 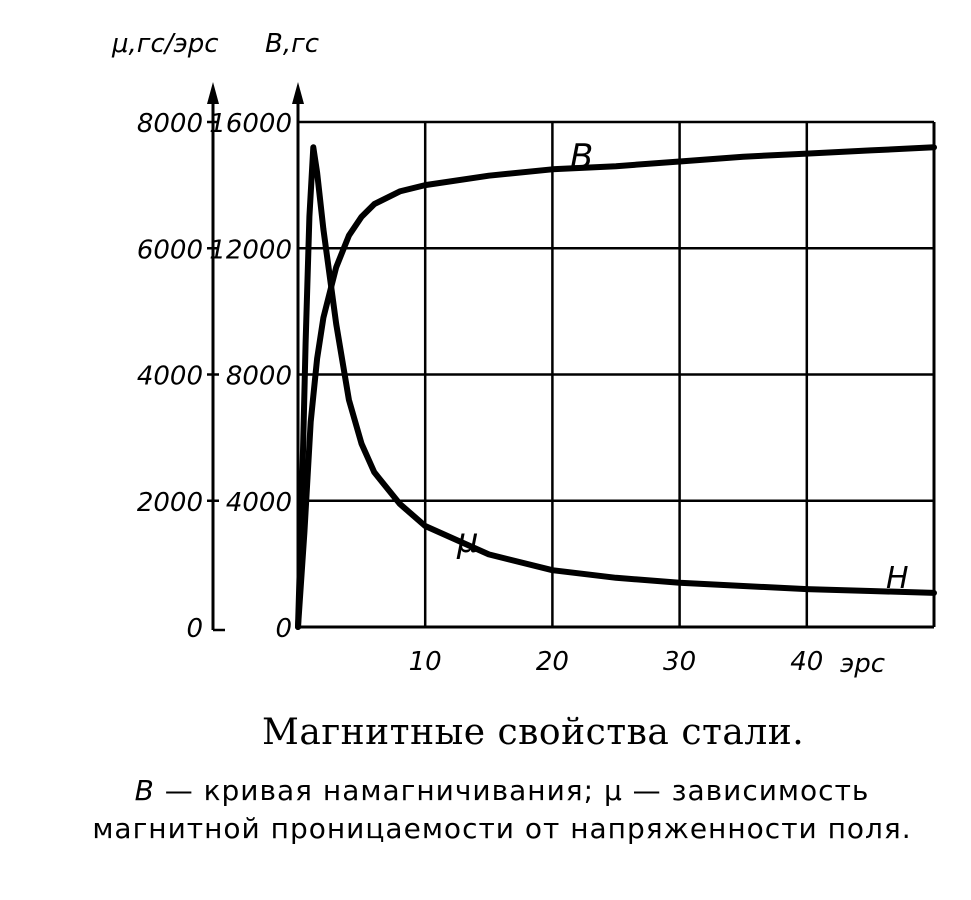 What do you see at coordinates (170, 377) in the screenshot?
I see `mu-tick-label-4000: 4000` at bounding box center [170, 377].